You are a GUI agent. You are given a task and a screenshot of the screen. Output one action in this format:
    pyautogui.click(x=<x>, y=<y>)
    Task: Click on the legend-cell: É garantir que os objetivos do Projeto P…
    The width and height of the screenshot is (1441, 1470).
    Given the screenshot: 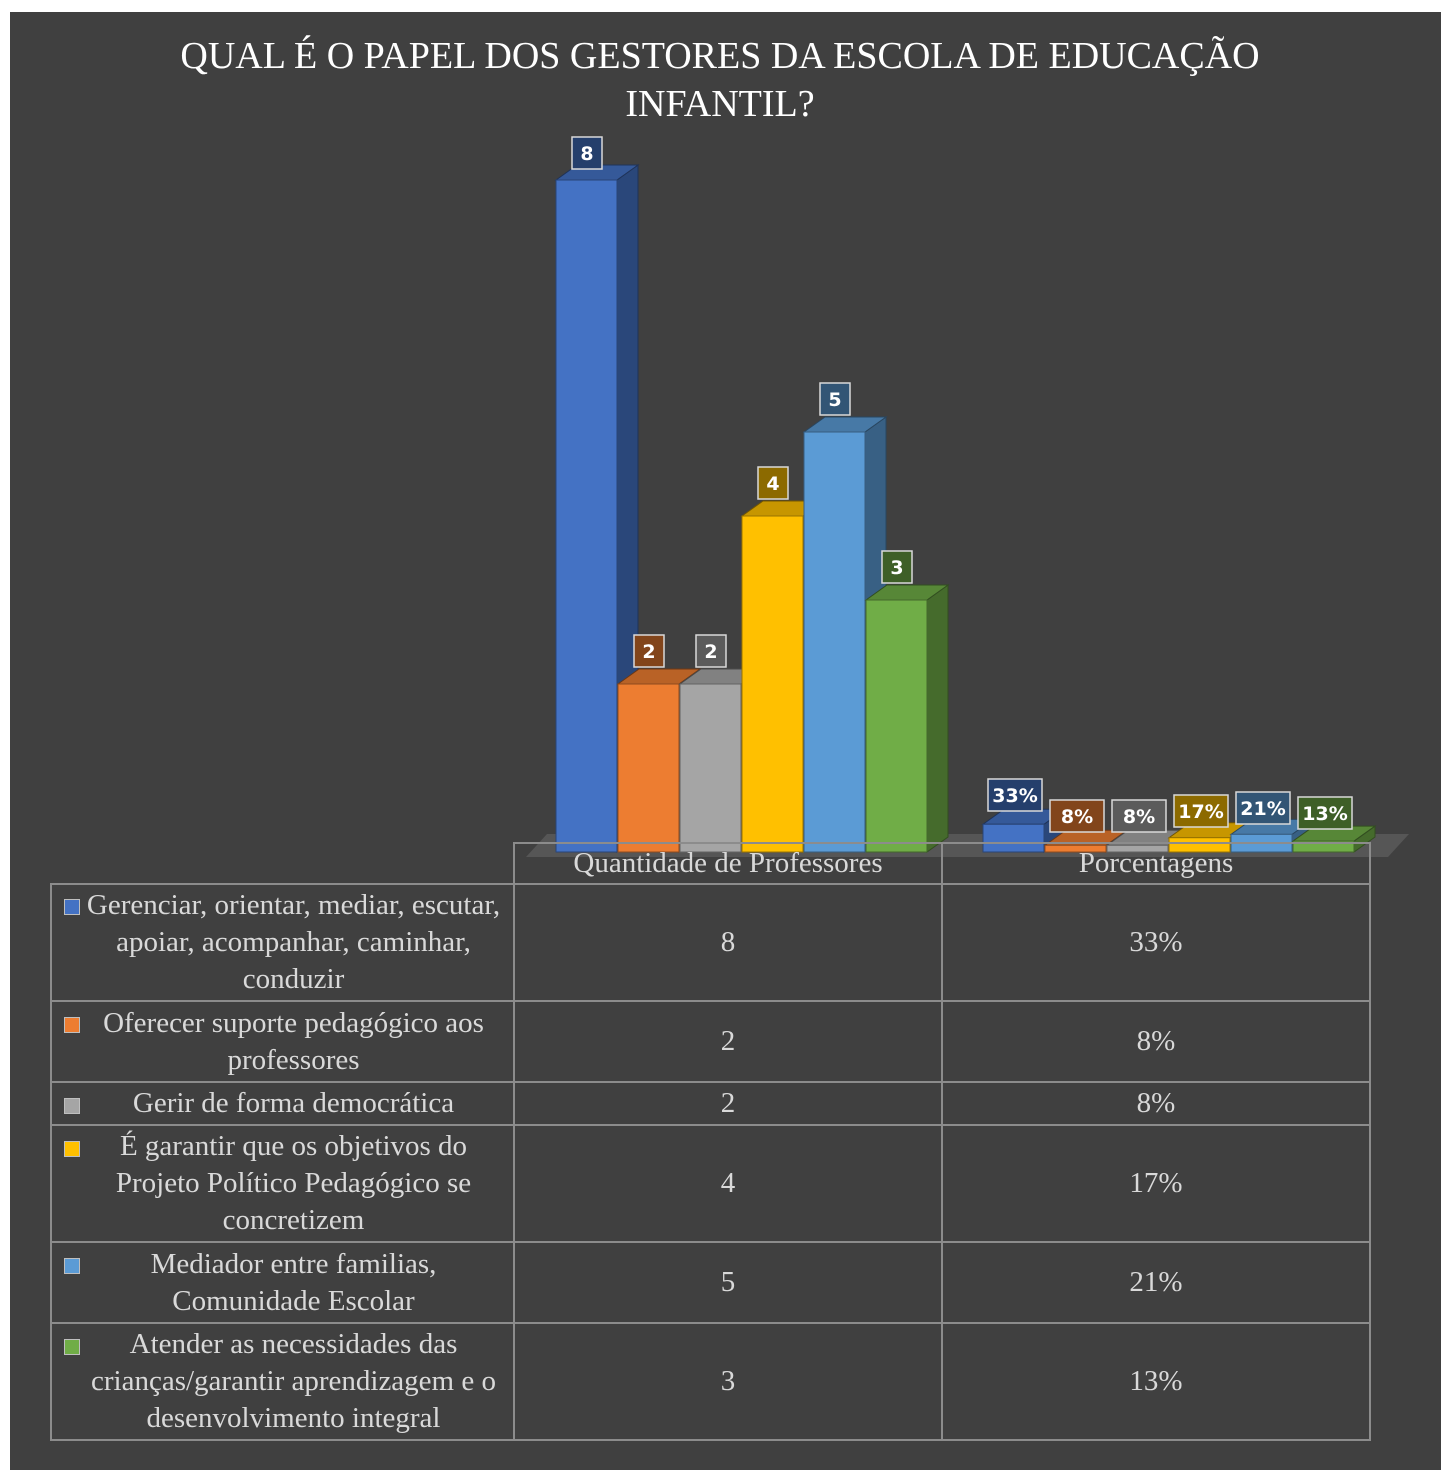 What is the action you would take?
    pyautogui.click(x=282, y=1183)
    